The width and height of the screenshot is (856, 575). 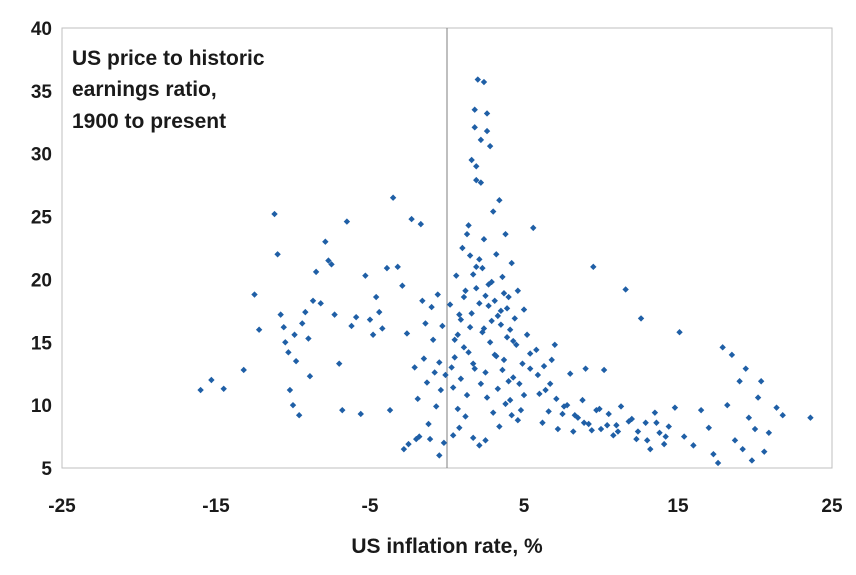 I want to click on y-tick-label: 35, so click(x=42, y=92).